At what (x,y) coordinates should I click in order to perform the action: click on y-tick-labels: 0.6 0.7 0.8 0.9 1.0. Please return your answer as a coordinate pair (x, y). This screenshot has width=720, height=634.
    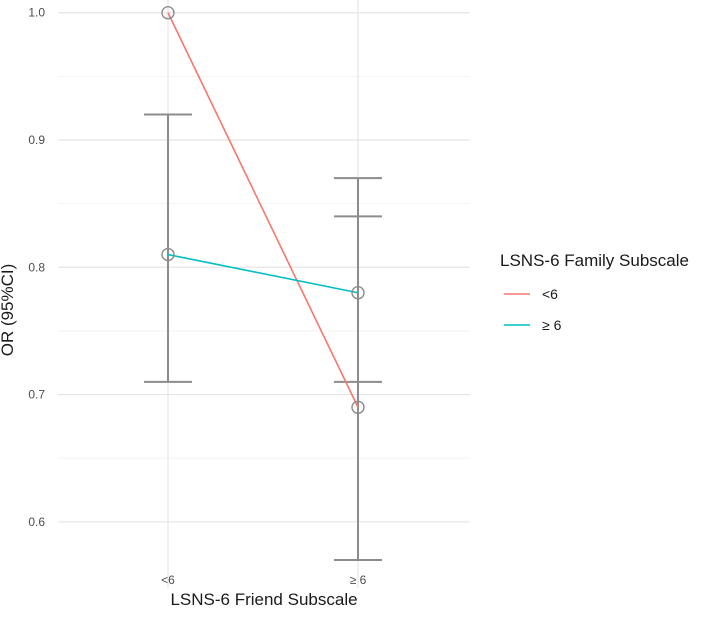
    Looking at the image, I should click on (36, 267).